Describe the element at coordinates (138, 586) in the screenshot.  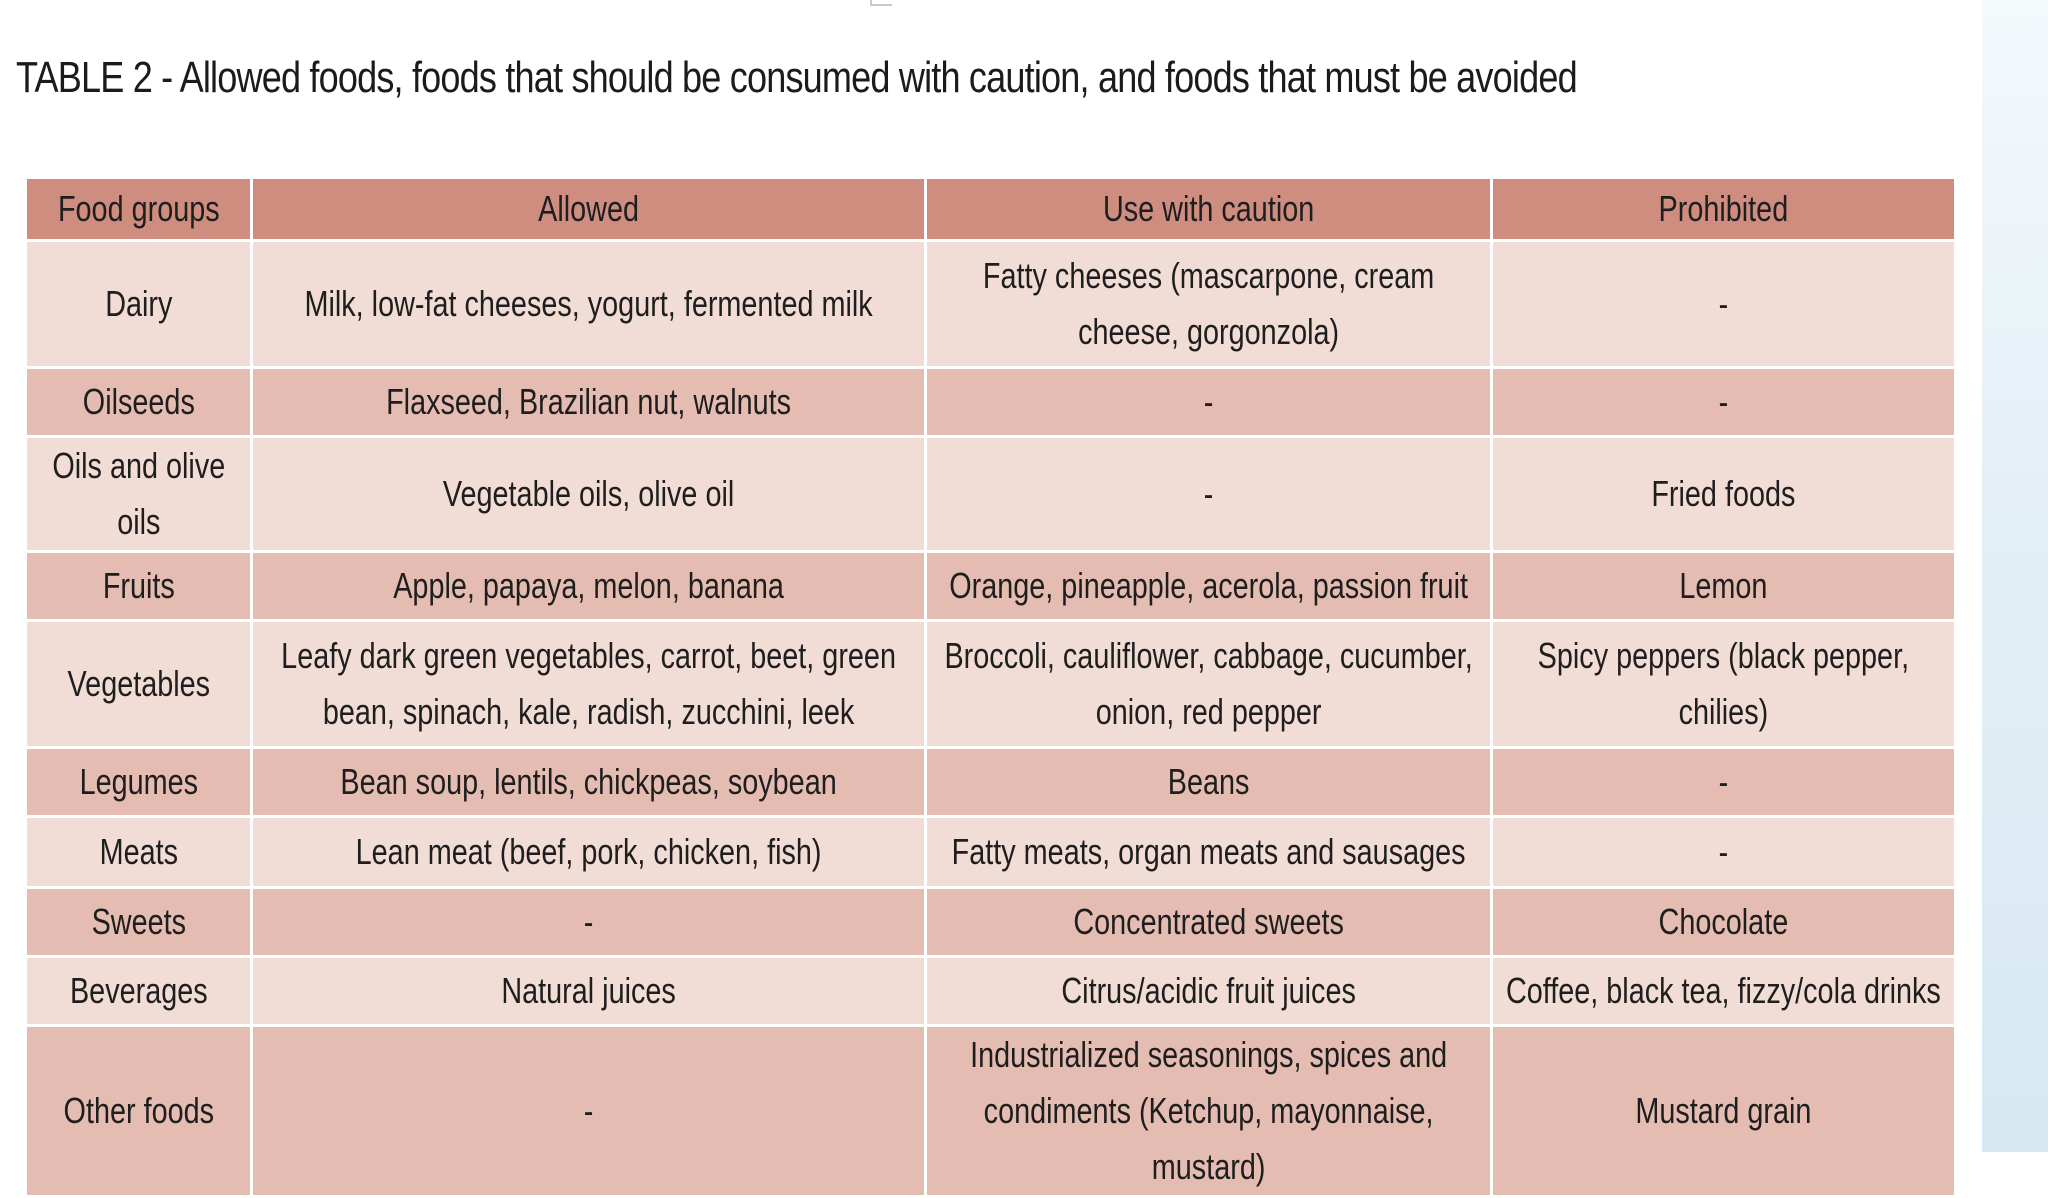
I see `cell-food-group: Fruits` at that location.